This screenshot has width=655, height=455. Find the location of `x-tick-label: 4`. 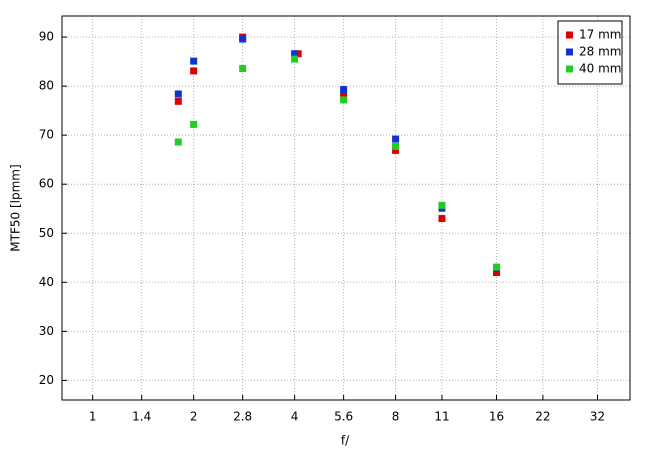

x-tick-label: 4 is located at coordinates (295, 417).